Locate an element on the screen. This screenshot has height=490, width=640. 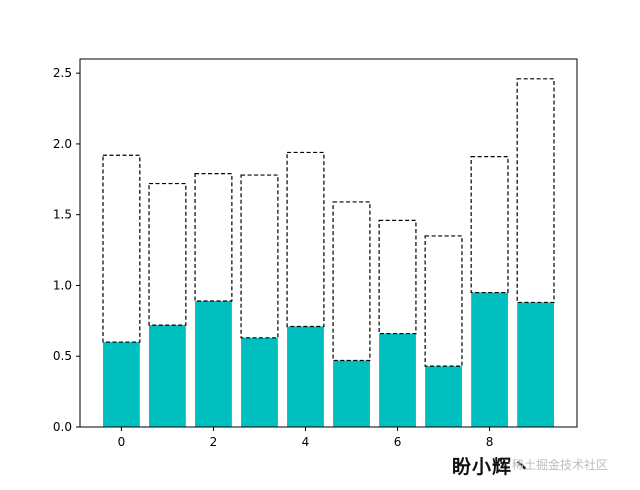
x-tick-label: 2 is located at coordinates (214, 442).